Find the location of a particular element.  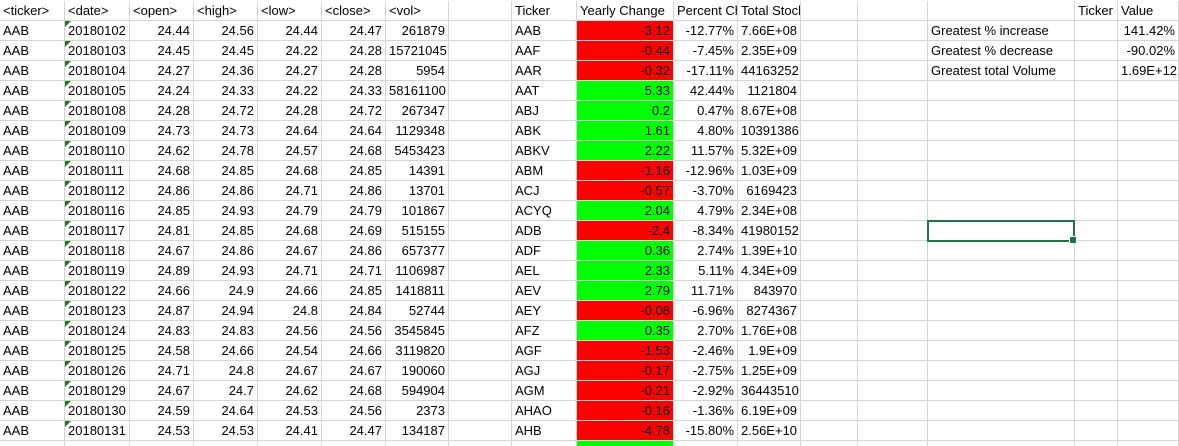

cell-date: 20180112 is located at coordinates (97, 191).